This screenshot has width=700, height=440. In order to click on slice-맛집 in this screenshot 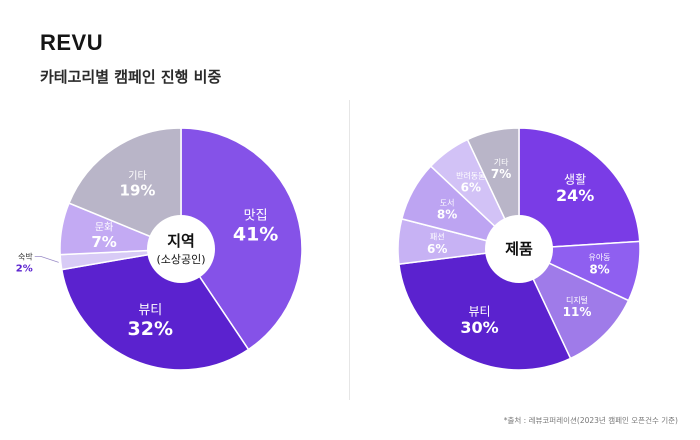, I will do `click(241, 239)`.